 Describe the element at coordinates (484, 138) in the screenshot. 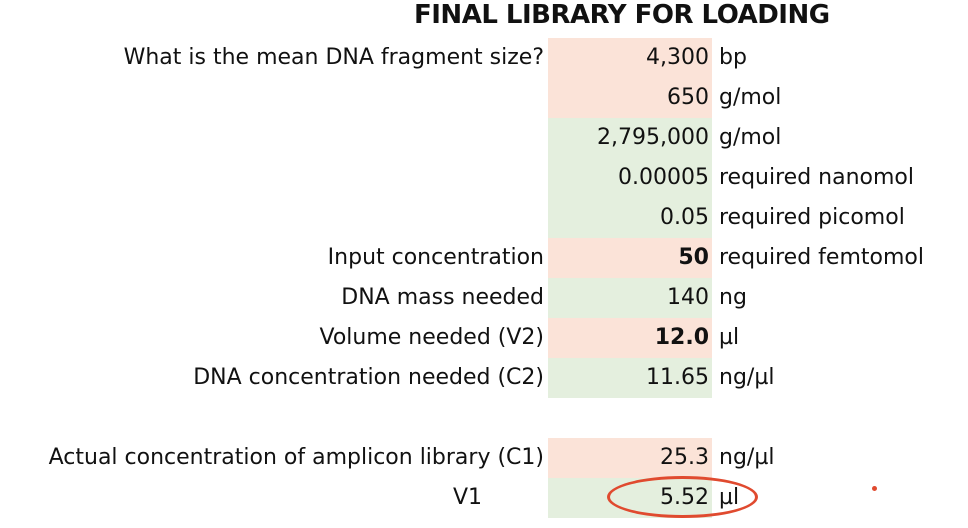

I see `row-molar-mass-fragment: 2,795,000 g/mol` at that location.